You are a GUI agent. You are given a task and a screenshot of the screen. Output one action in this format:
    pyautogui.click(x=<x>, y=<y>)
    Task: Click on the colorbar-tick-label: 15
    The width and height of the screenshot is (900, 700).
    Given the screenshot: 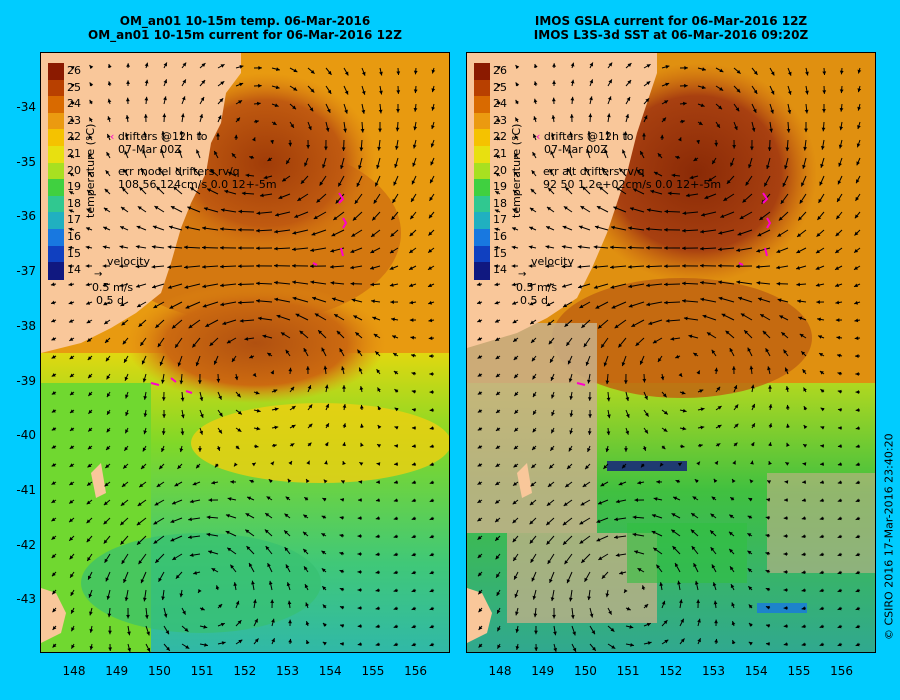 What is the action you would take?
    pyautogui.click(x=500, y=253)
    